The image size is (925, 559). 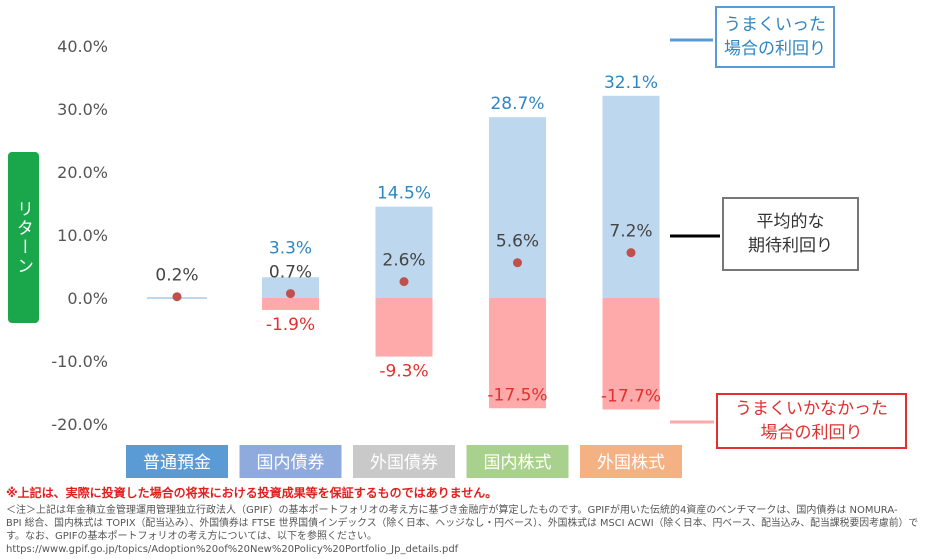 I want to click on average-label: 5.6%, so click(x=517, y=242).